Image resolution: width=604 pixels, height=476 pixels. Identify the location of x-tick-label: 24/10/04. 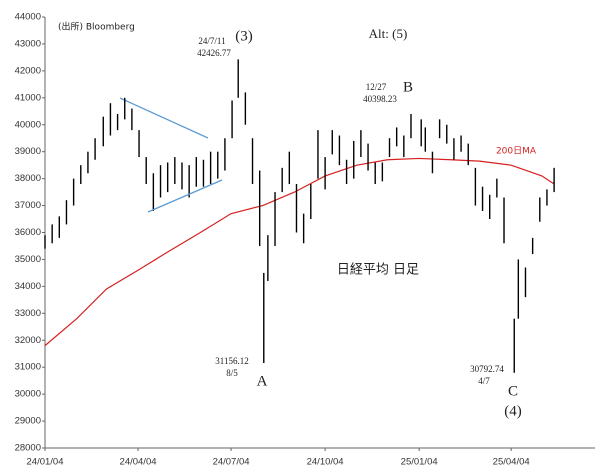
(325, 462).